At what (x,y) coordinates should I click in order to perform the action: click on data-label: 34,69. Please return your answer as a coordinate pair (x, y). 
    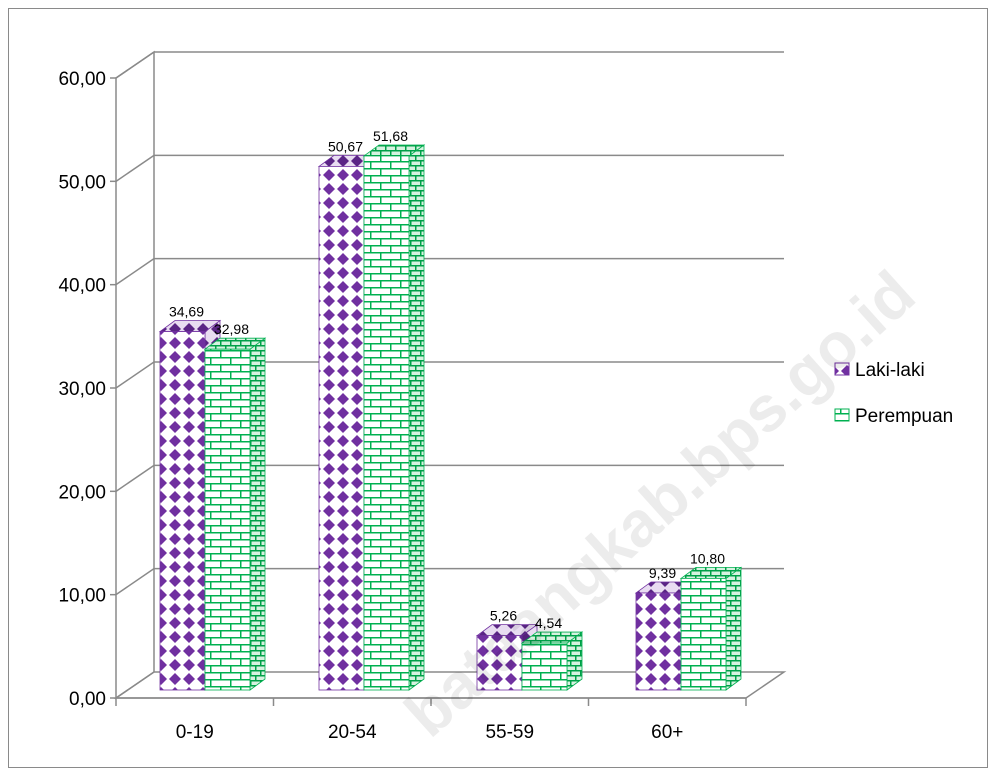
    Looking at the image, I should click on (186, 312).